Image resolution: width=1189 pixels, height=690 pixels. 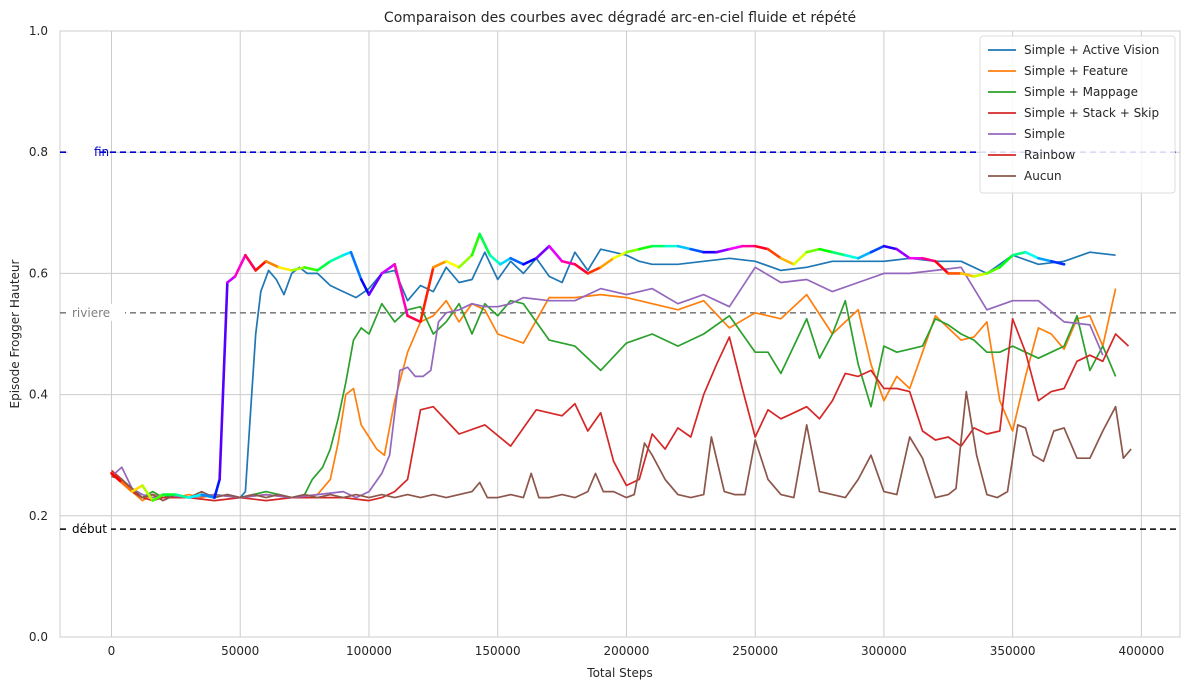 I want to click on y-tick-label: 0.2, so click(x=38, y=516).